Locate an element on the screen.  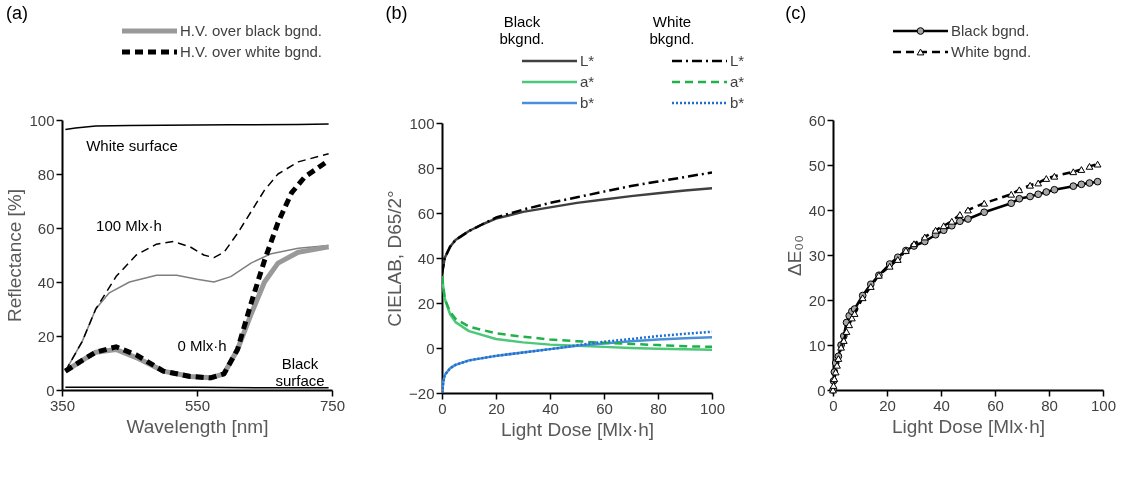
y-tick-label: 30 is located at coordinates (817, 255).